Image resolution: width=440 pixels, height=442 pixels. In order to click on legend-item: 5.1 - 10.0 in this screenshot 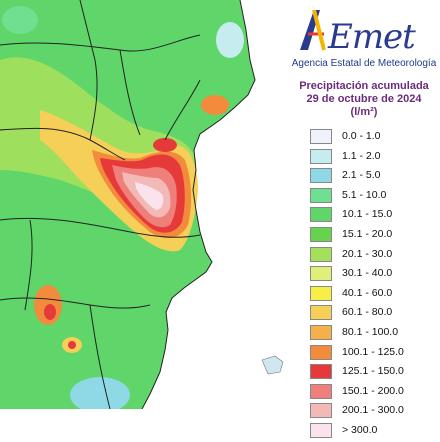, I will do `click(375, 197)`.